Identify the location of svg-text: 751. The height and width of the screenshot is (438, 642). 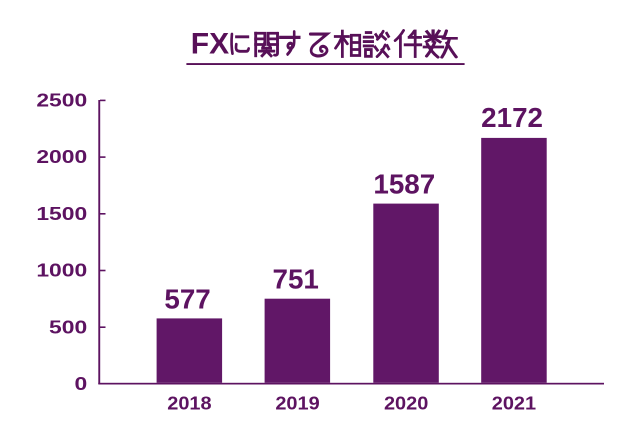
(296, 279).